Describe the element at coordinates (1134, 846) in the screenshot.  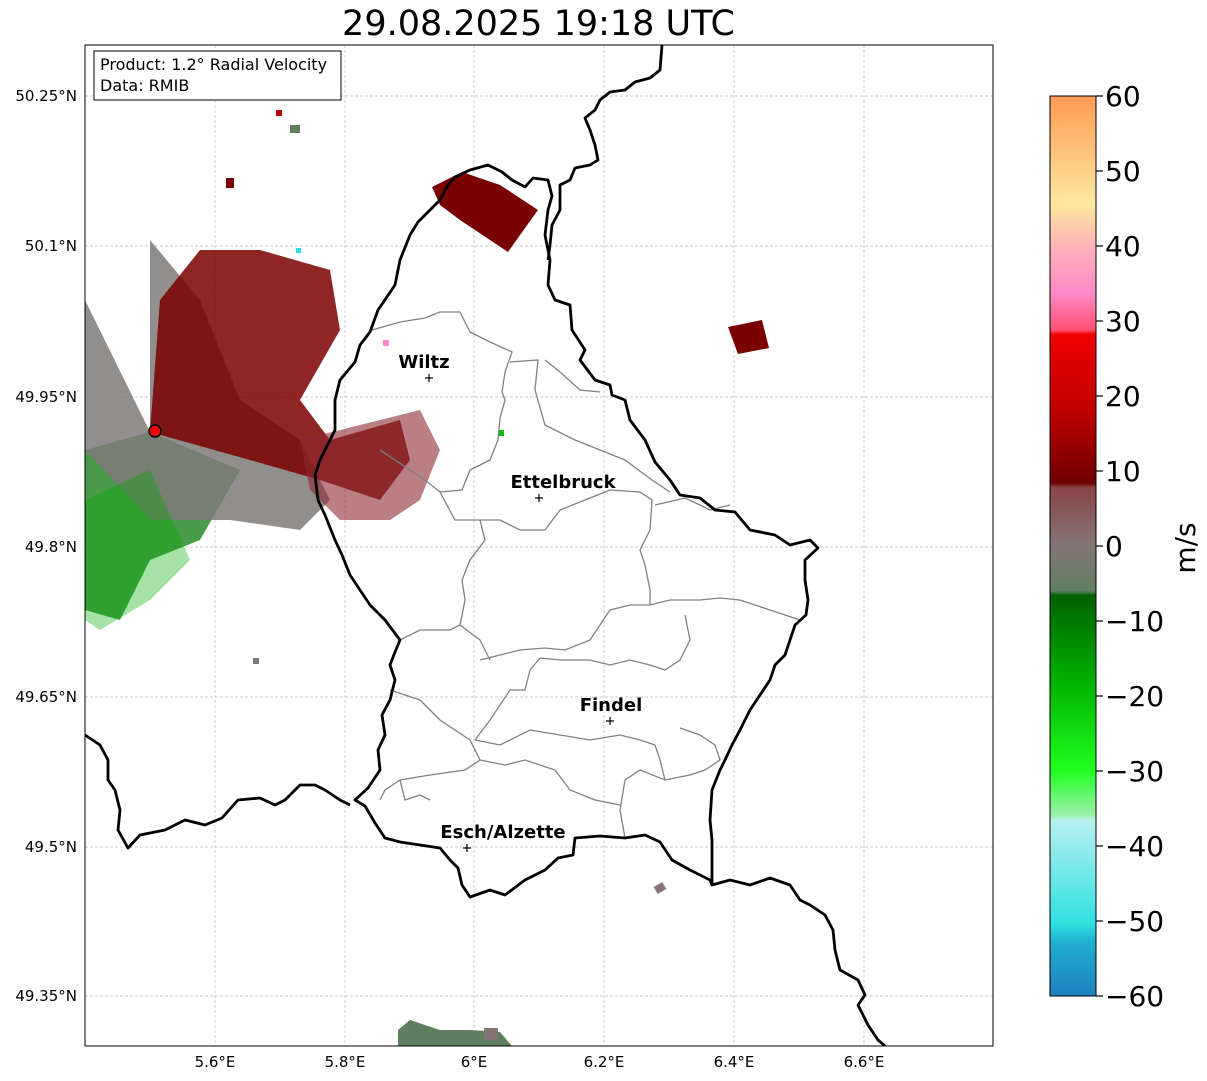
I see `colorbar-tick: −40` at that location.